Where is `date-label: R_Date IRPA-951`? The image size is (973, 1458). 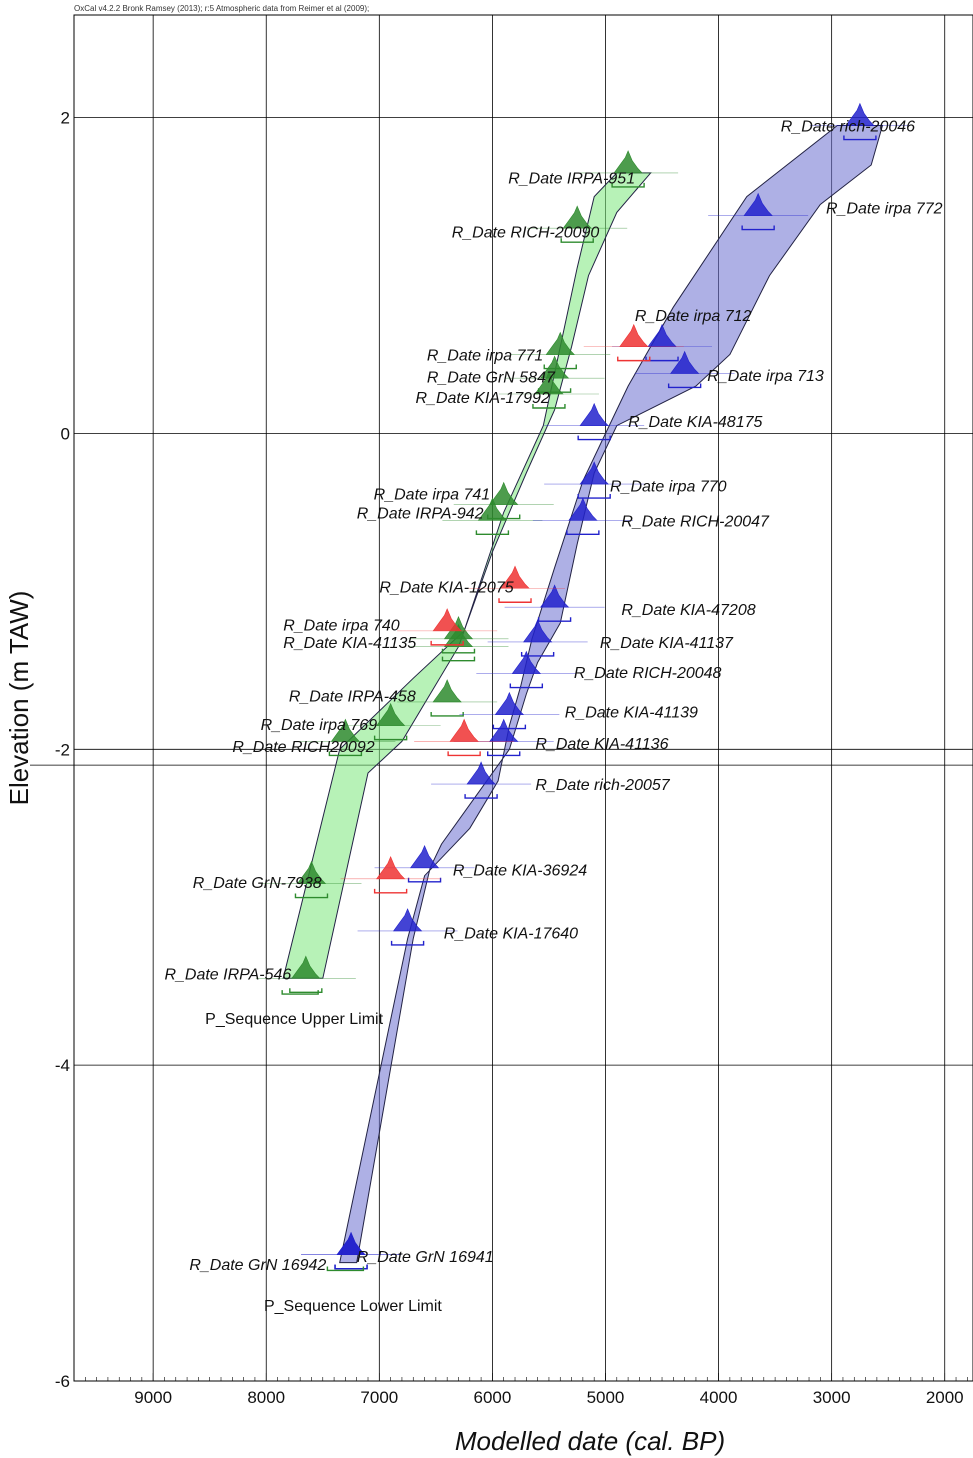 date-label: R_Date IRPA-951 is located at coordinates (571, 179).